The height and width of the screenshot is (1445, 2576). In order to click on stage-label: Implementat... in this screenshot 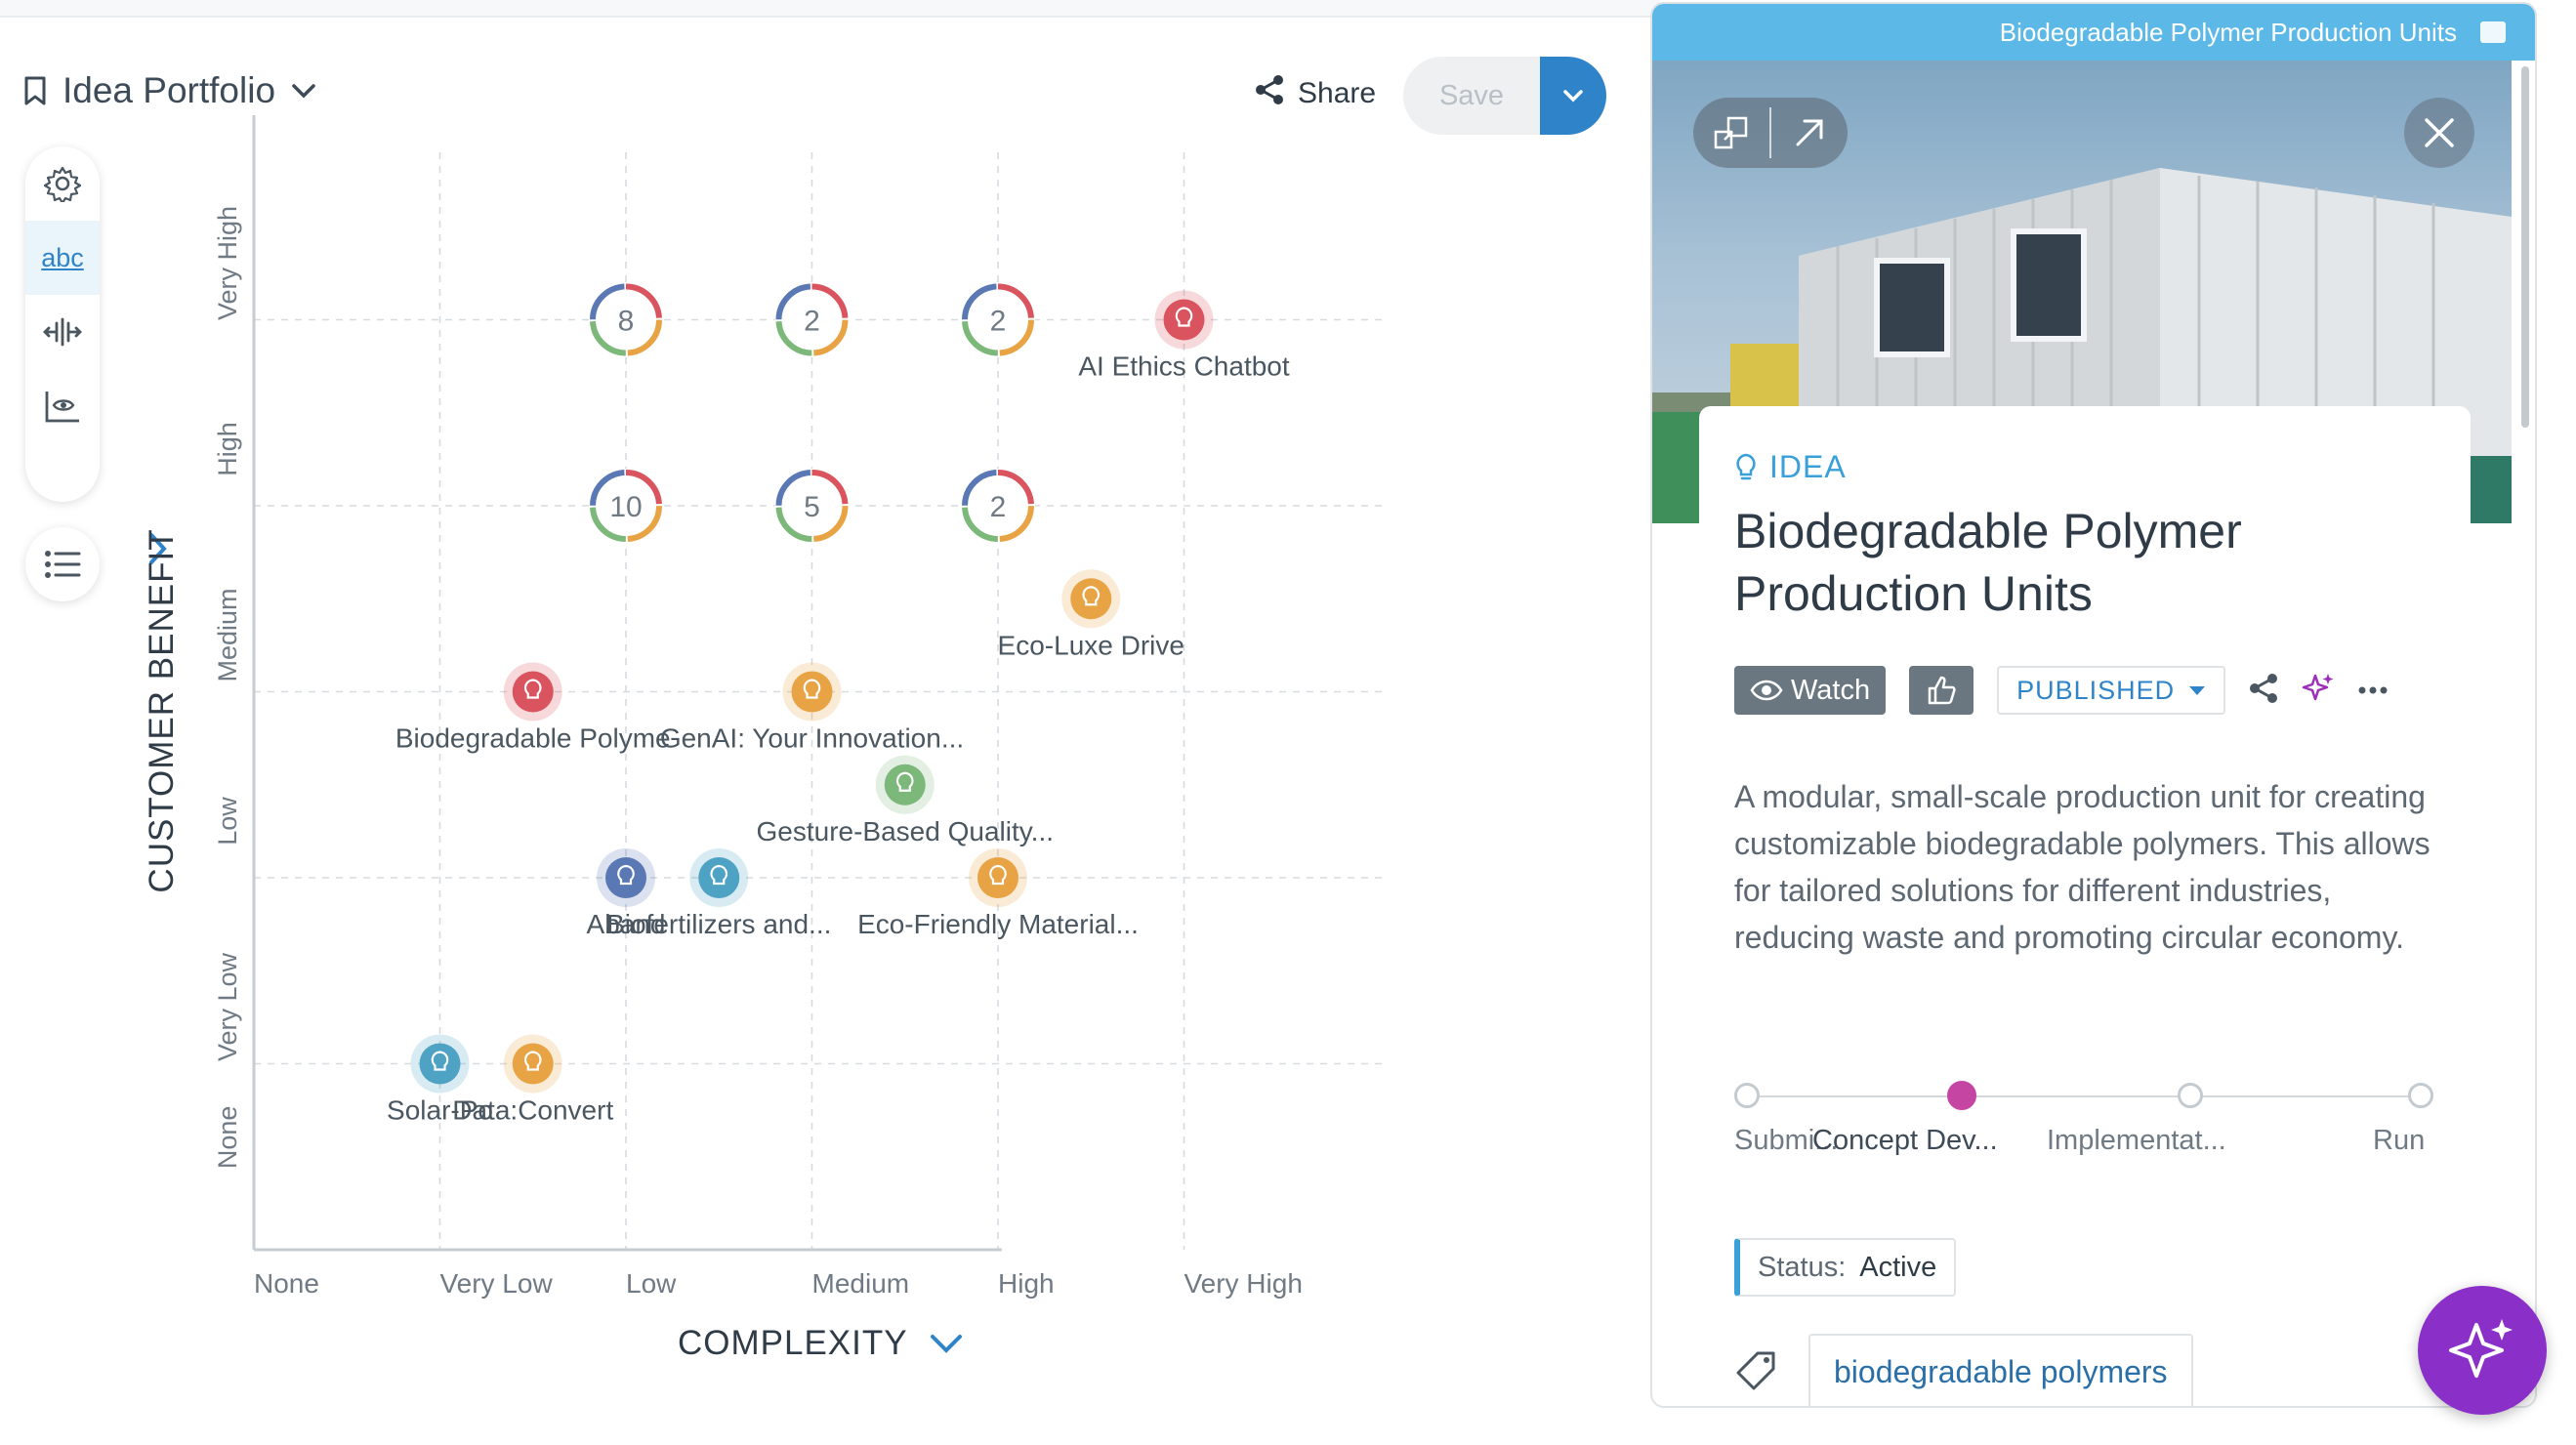, I will do `click(2136, 1140)`.